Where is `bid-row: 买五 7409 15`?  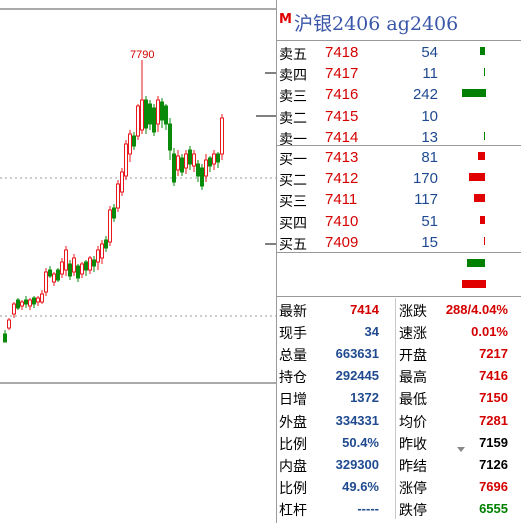
bid-row: 买五 7409 15 is located at coordinates (399, 242).